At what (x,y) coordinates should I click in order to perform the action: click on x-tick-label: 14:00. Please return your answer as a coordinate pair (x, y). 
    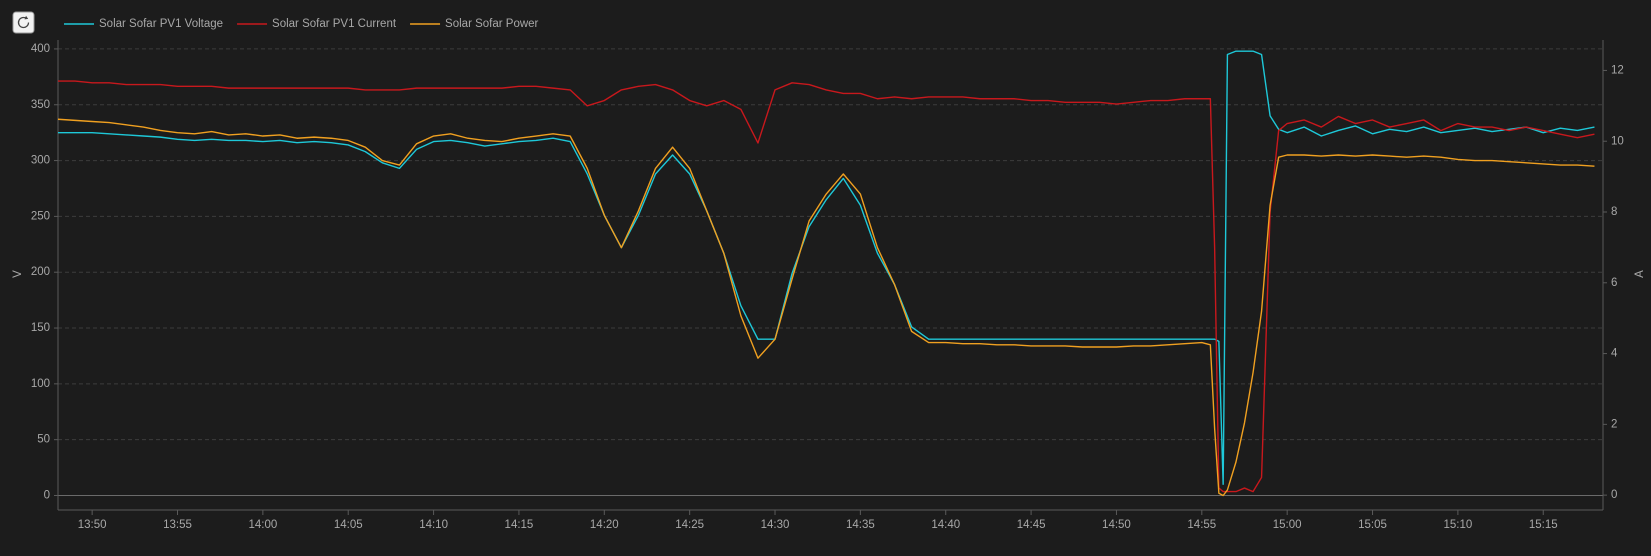
    Looking at the image, I should click on (262, 525).